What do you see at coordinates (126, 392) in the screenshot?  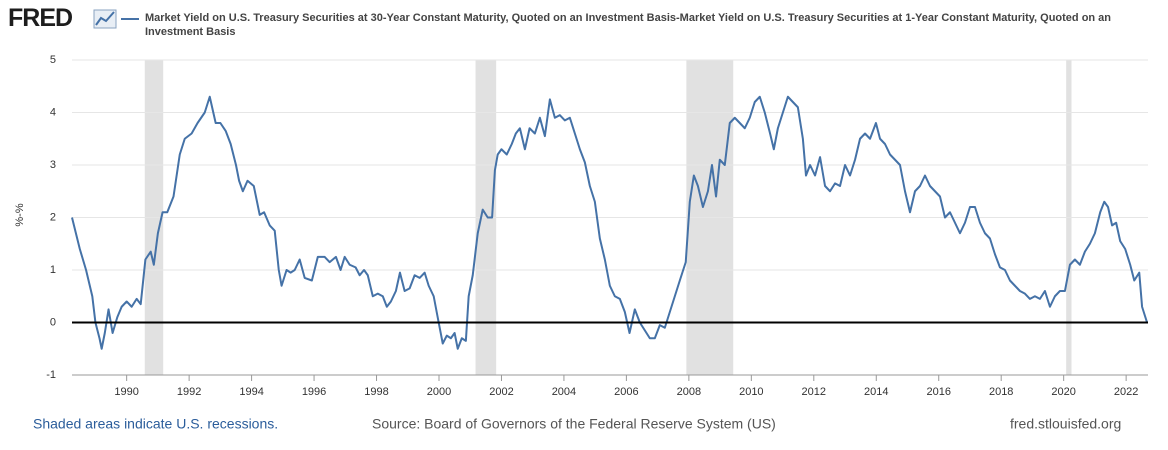 I see `x-tick-label: 1990` at bounding box center [126, 392].